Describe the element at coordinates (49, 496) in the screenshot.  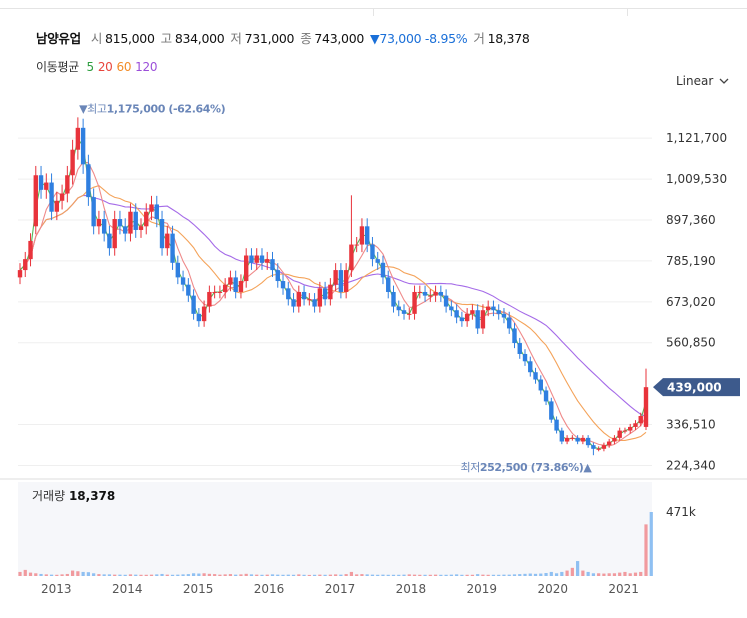
I see `volume-panel-title: 거래량` at that location.